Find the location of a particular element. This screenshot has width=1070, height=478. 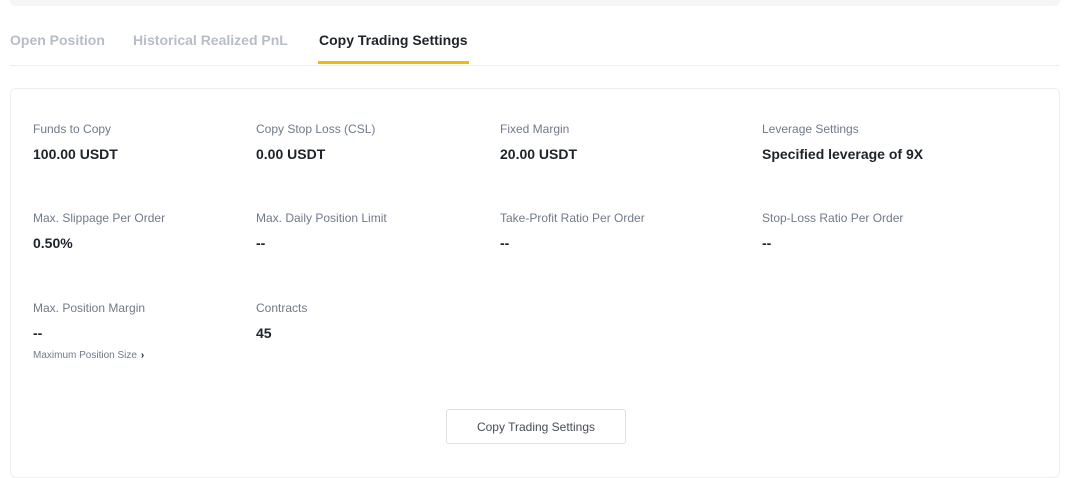

maximum-position-size-link: Maximum Position Size › is located at coordinates (89, 355).